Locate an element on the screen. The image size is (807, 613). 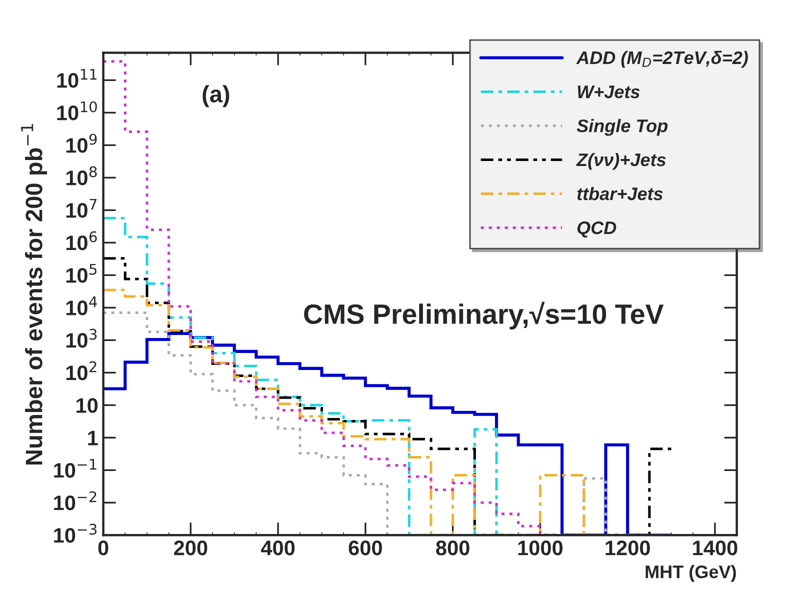
legend-label: Z(νν)+Jets is located at coordinates (621, 161).